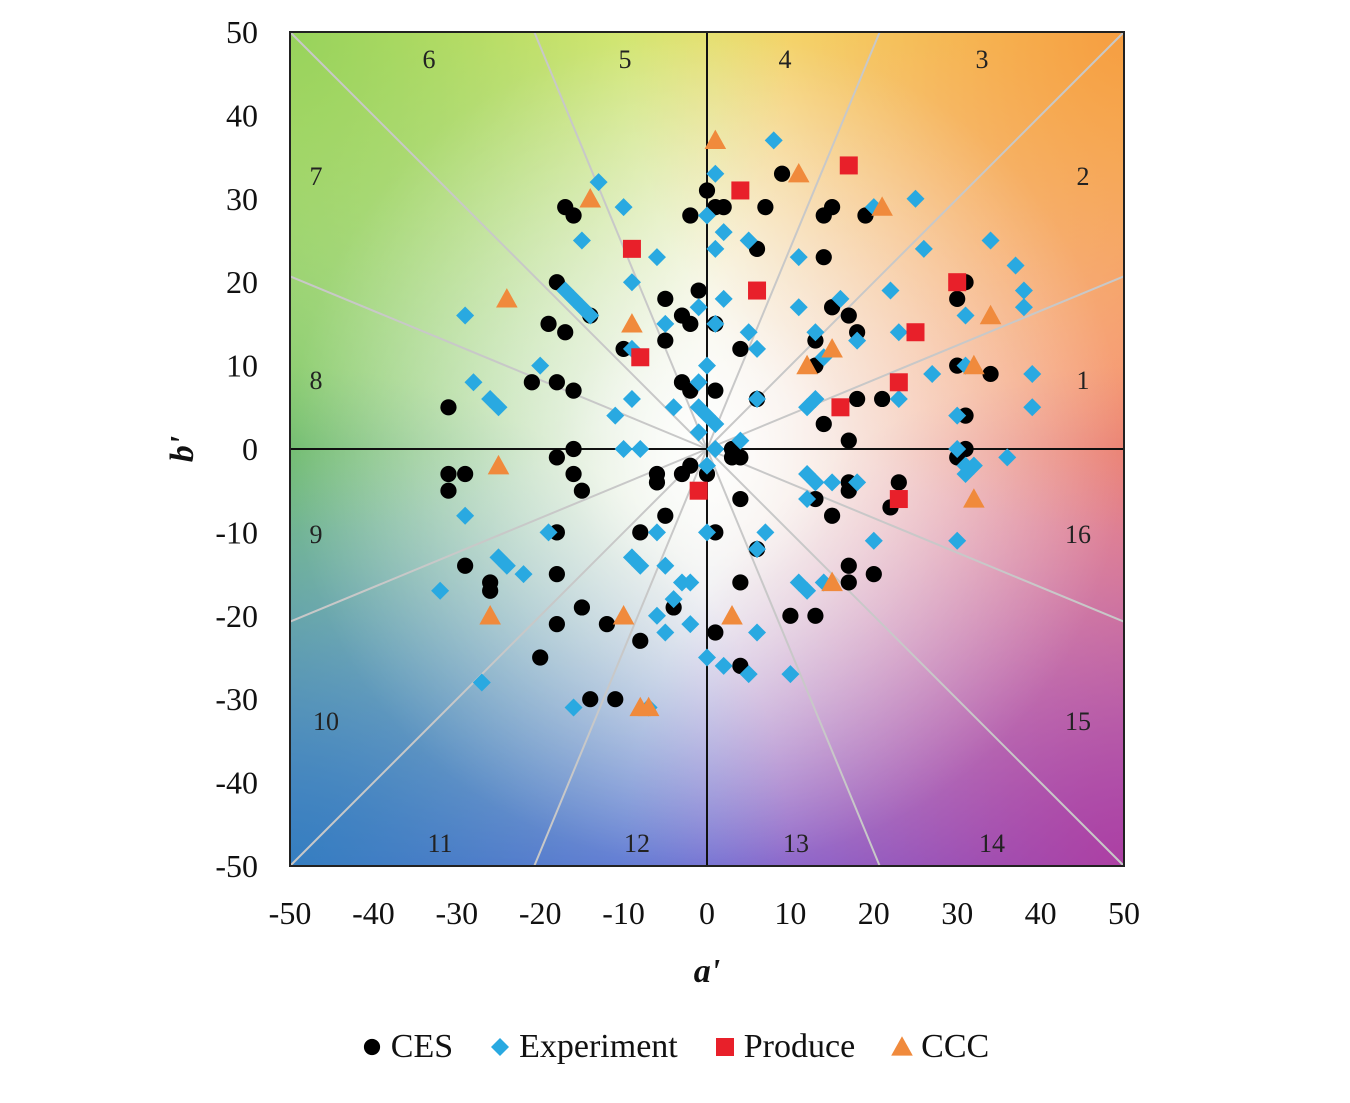 Image resolution: width=1350 pixels, height=1103 pixels. What do you see at coordinates (796, 843) in the screenshot?
I see `sector-label-13: 13` at bounding box center [796, 843].